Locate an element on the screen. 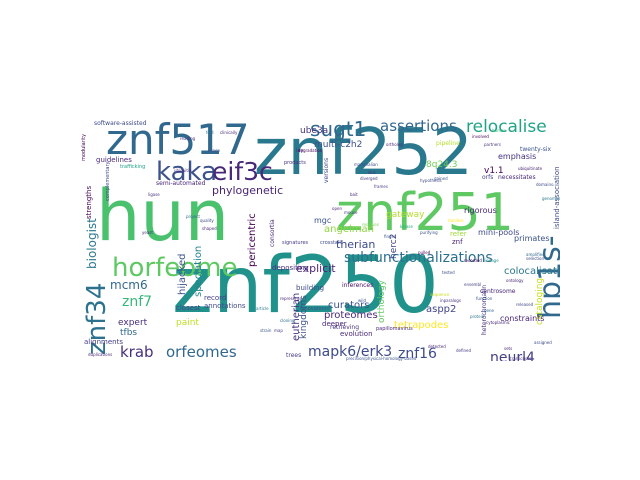  word: genomes is located at coordinates (551, 198).